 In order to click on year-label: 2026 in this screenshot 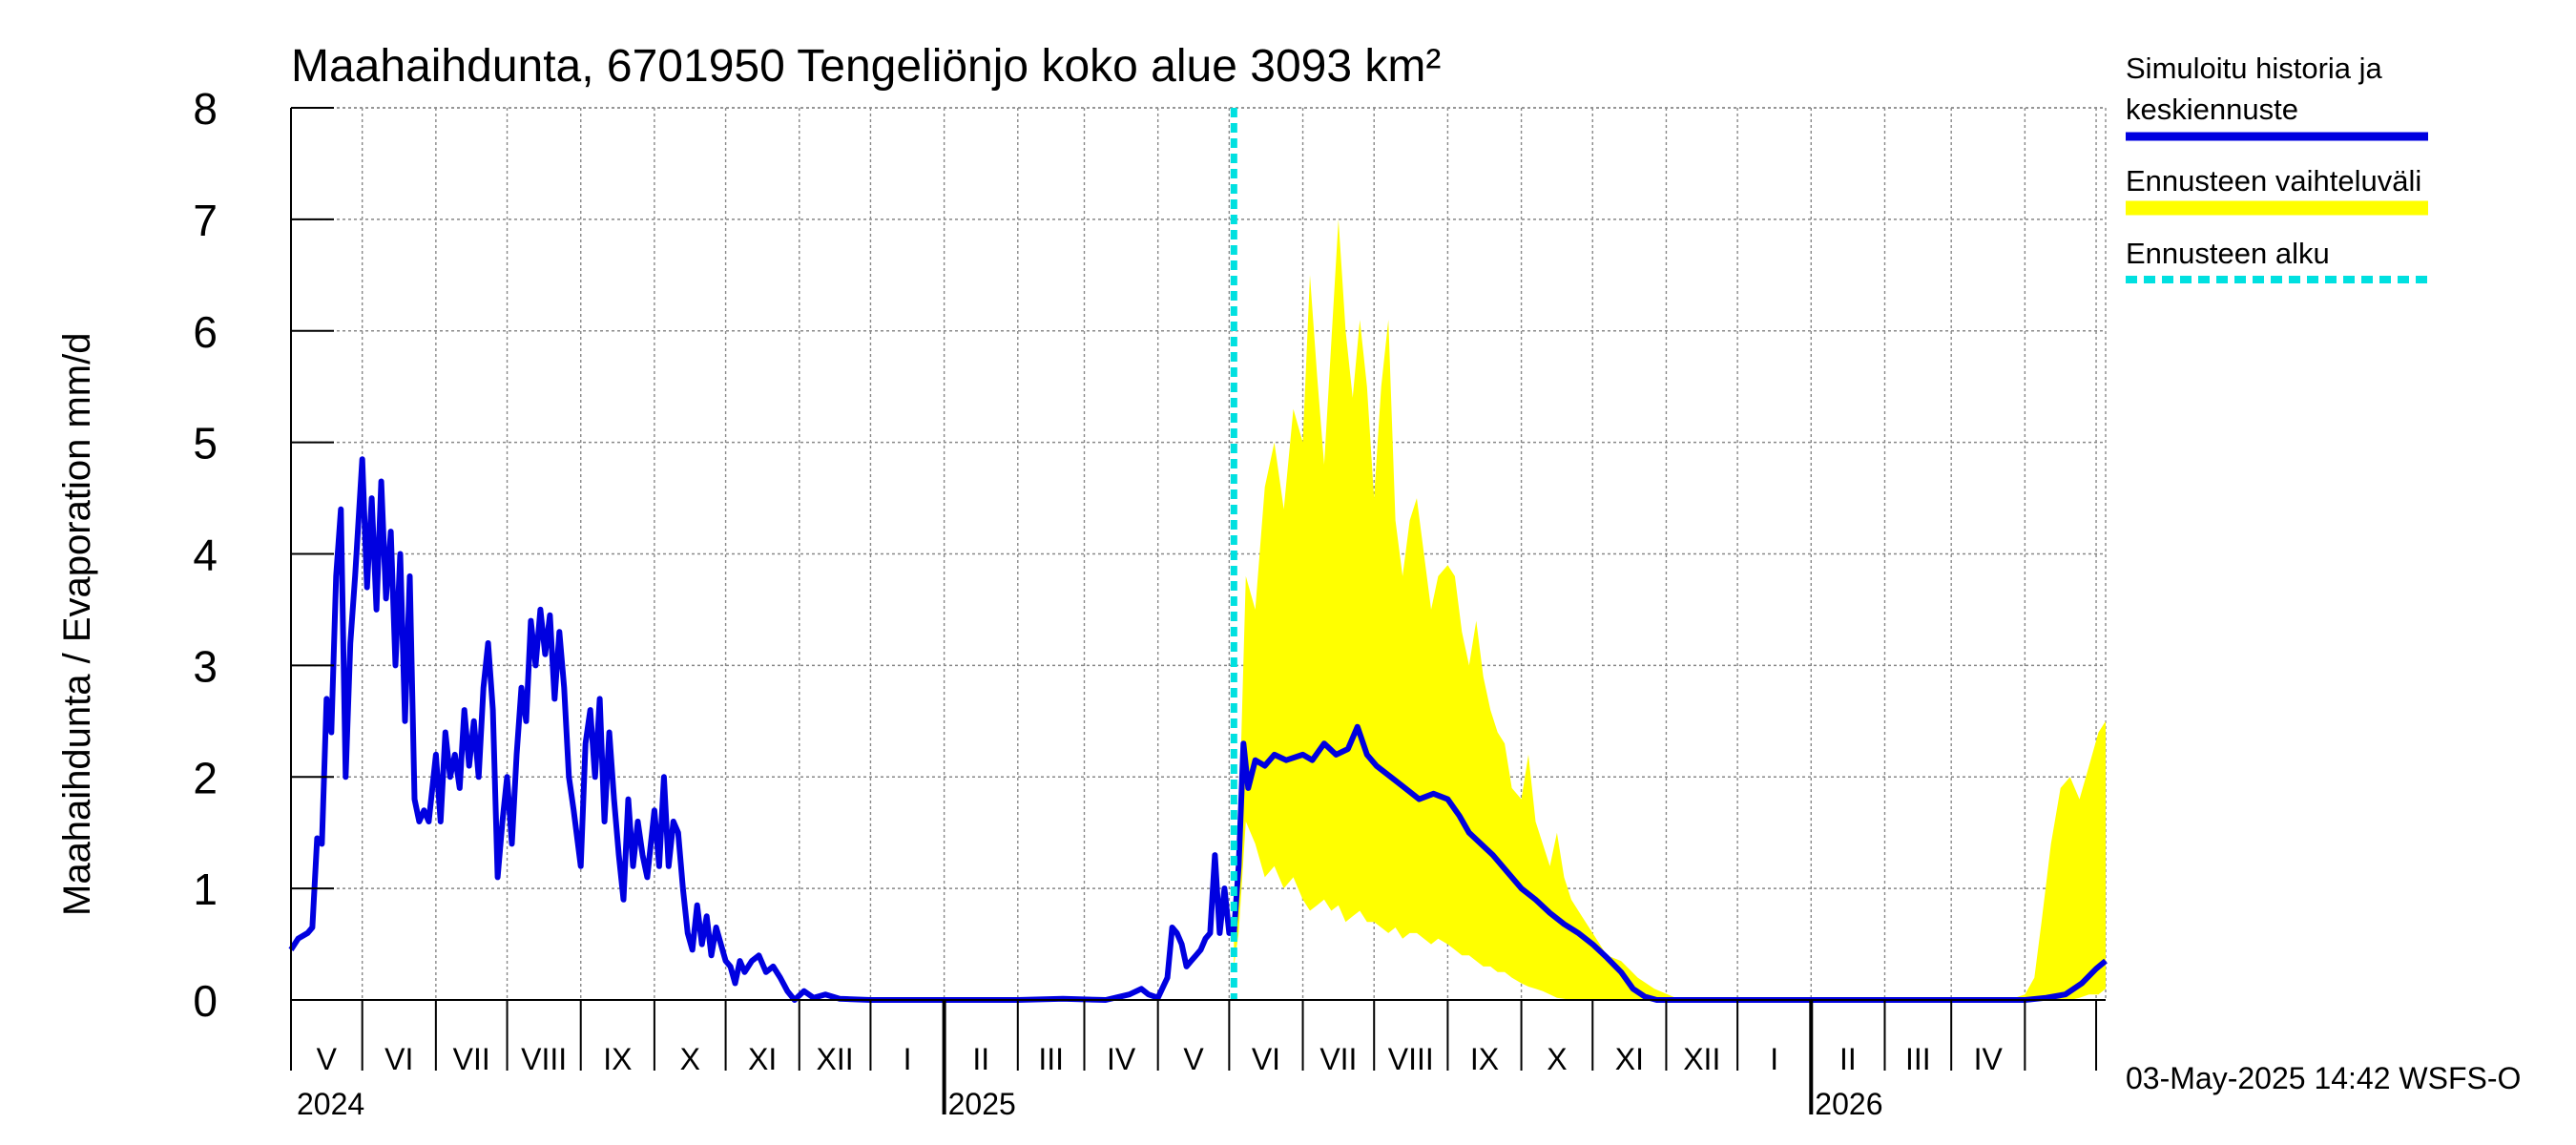, I will do `click(1848, 1104)`.